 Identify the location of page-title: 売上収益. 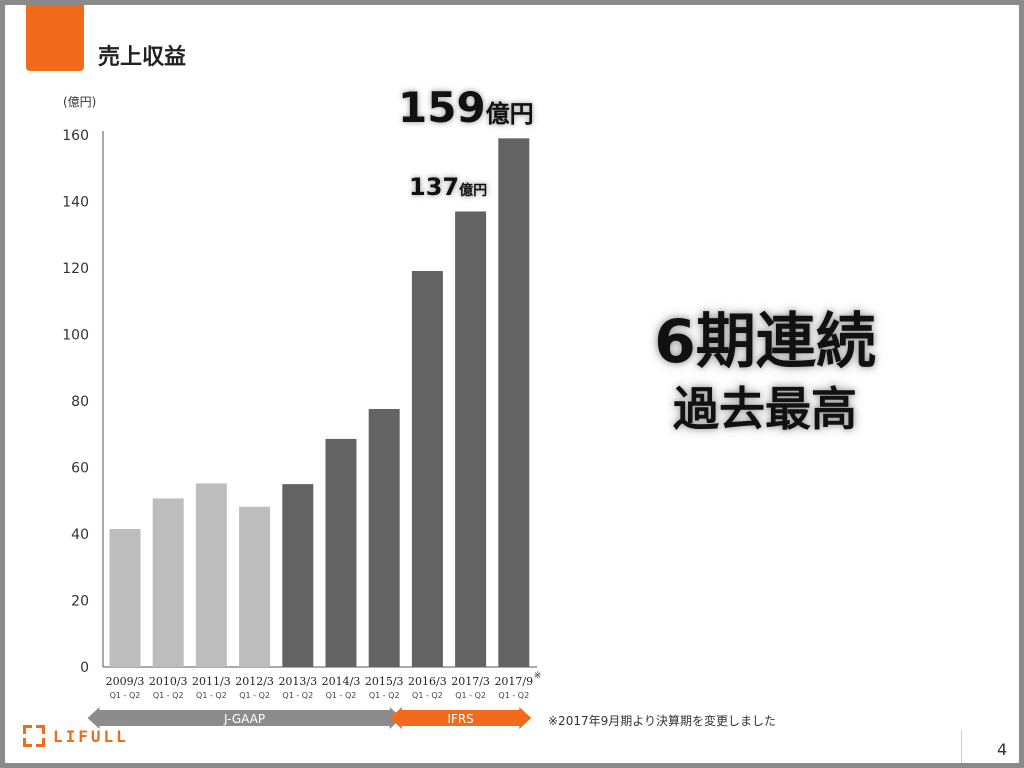
(142, 57).